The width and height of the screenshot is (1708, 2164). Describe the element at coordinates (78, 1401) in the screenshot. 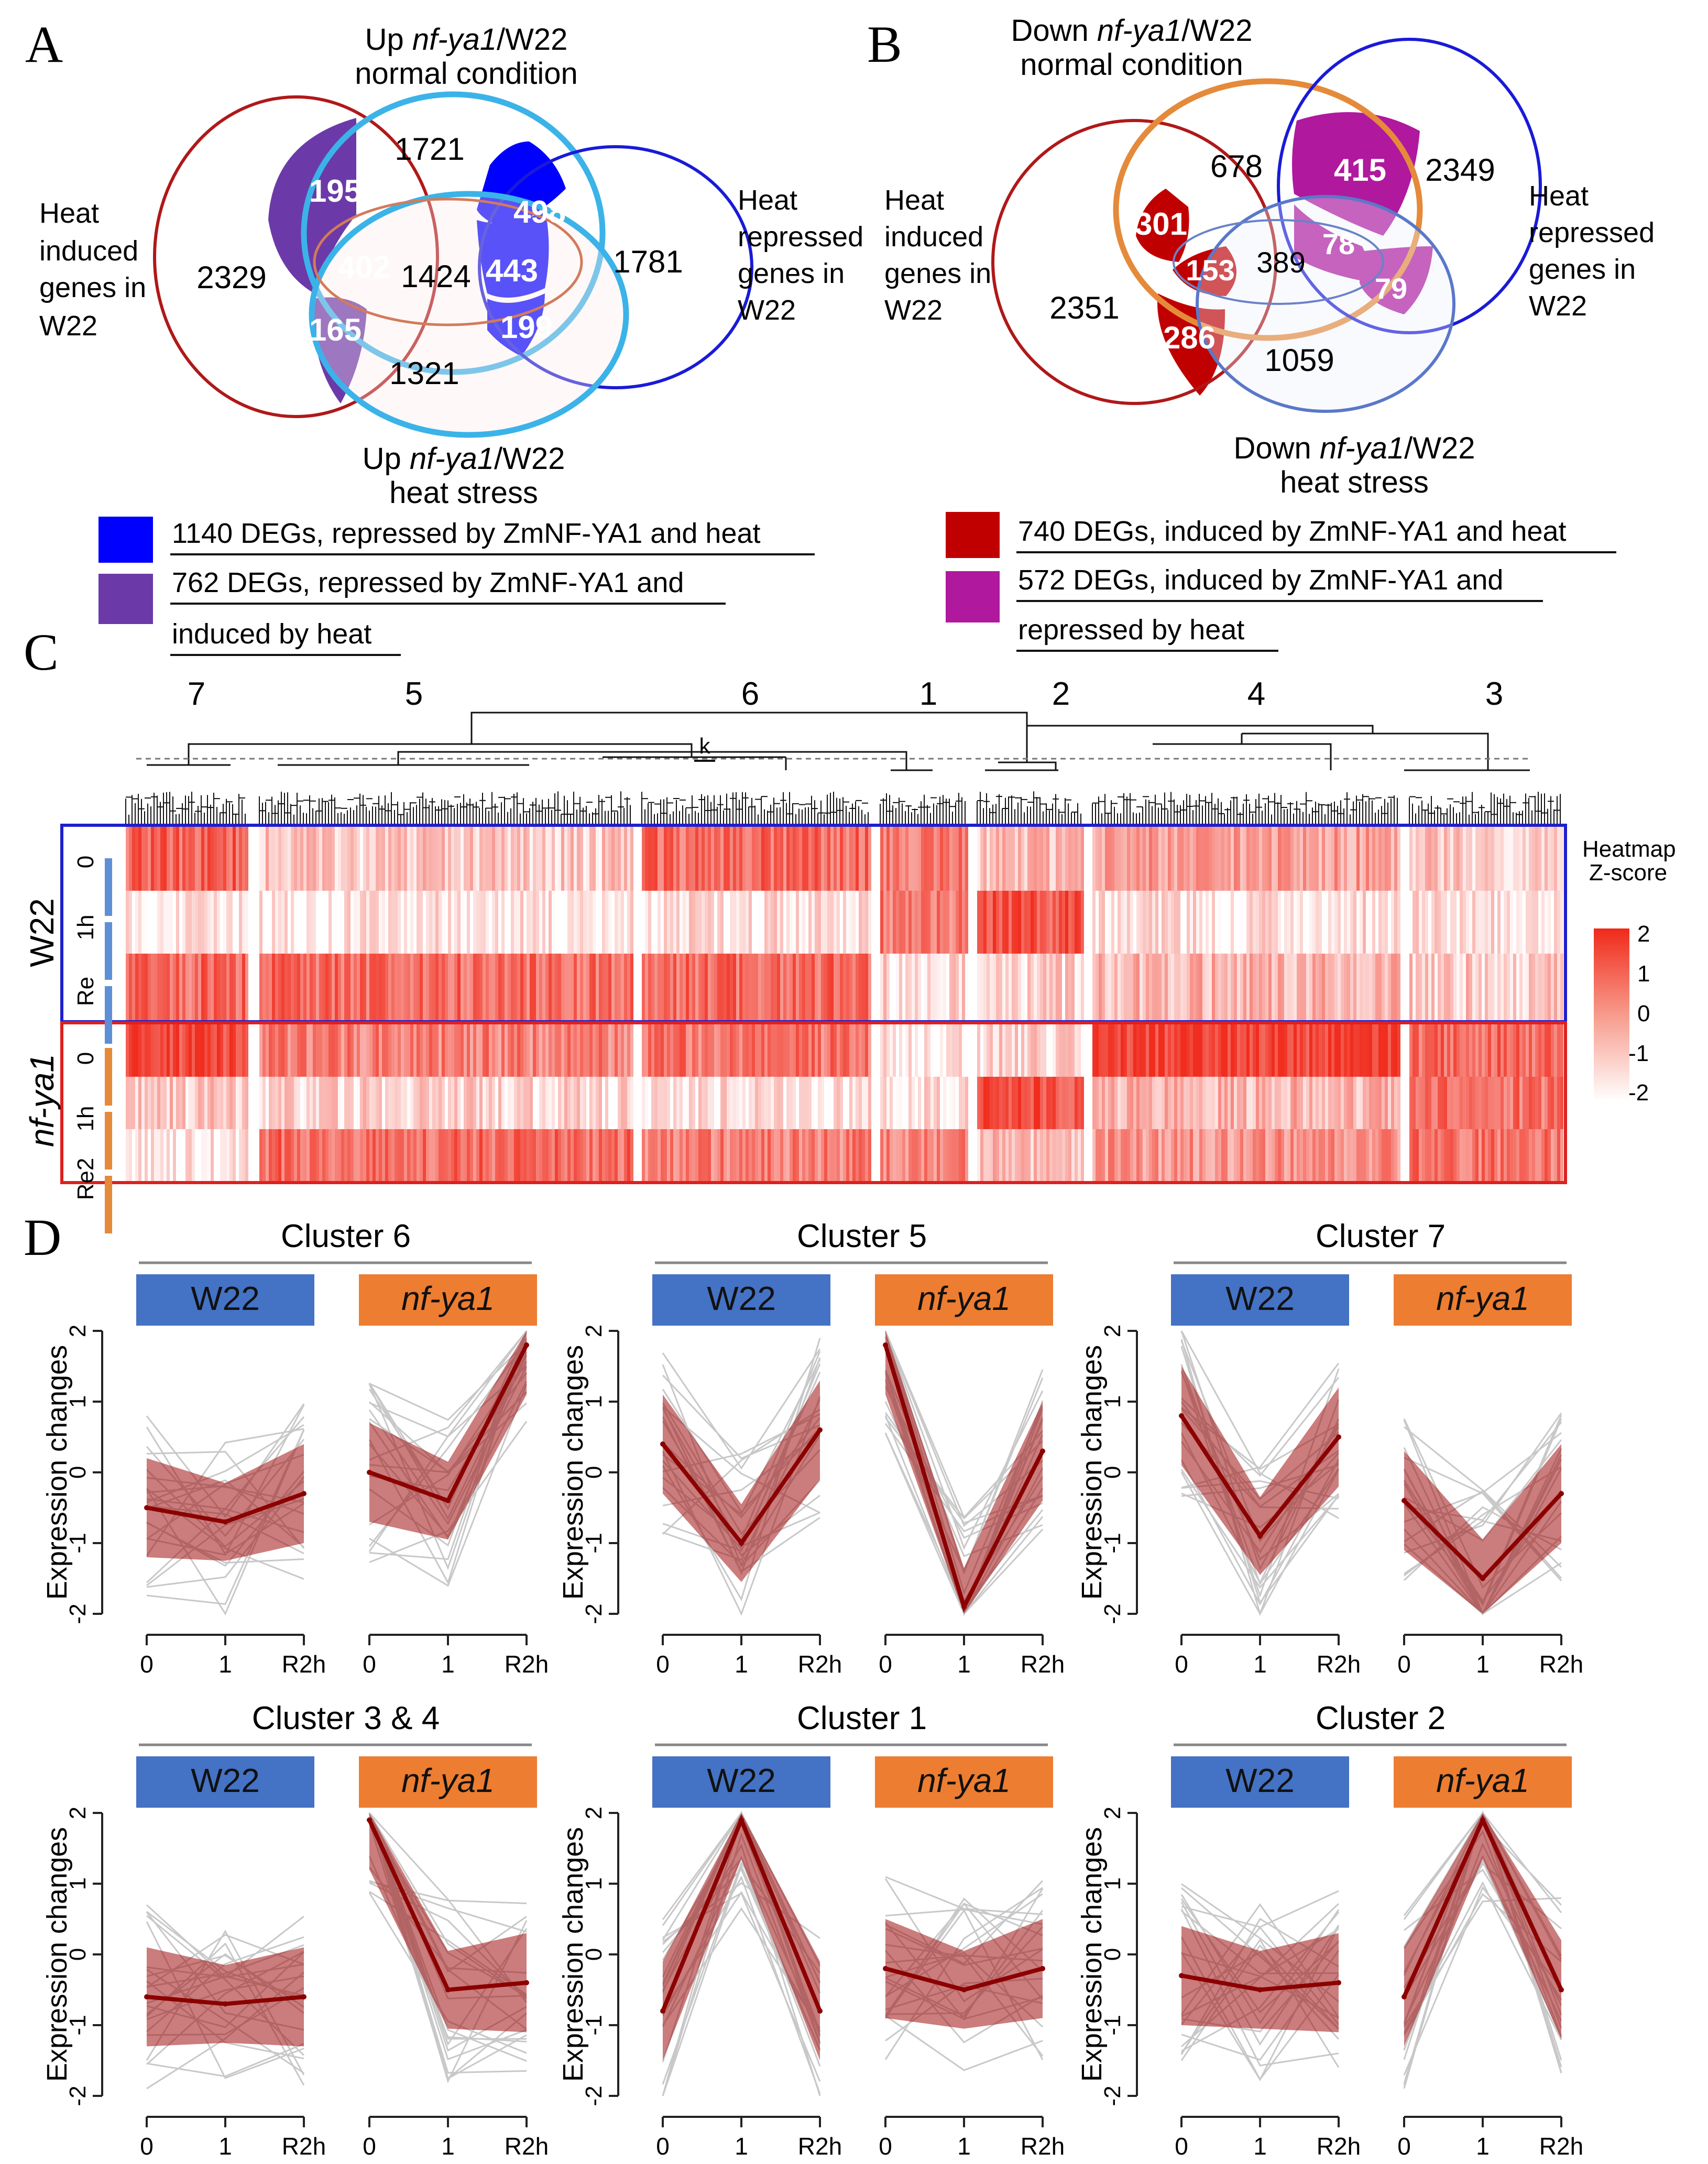

I see `chart-ytick-label: 1` at that location.